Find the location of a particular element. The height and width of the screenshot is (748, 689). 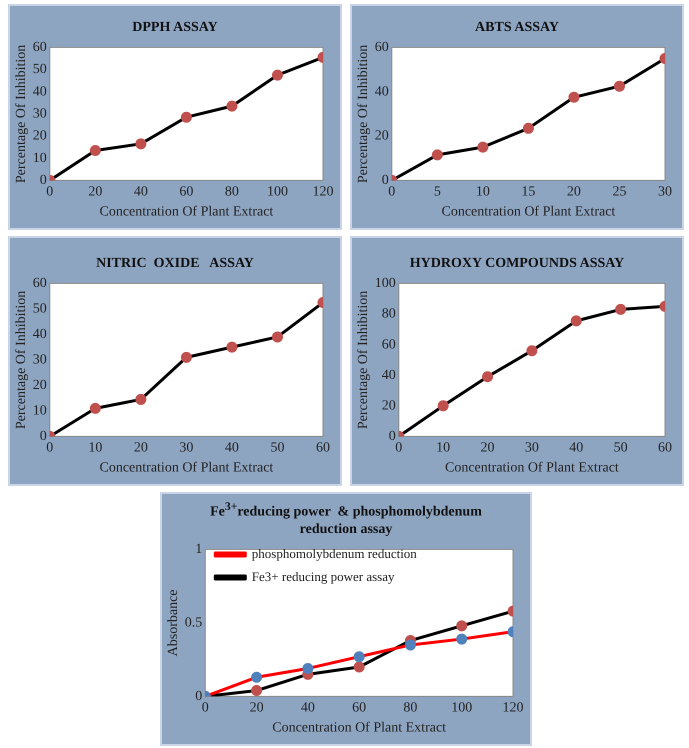

x-tick-label: 15 is located at coordinates (528, 192).